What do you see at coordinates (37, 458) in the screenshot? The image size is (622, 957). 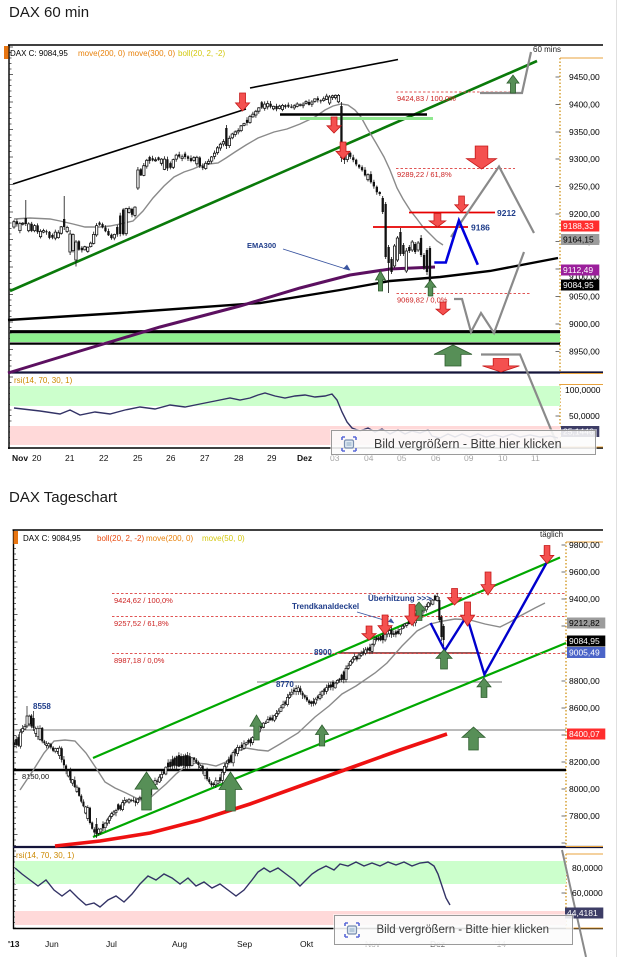 I see `svg-text: 20` at bounding box center [37, 458].